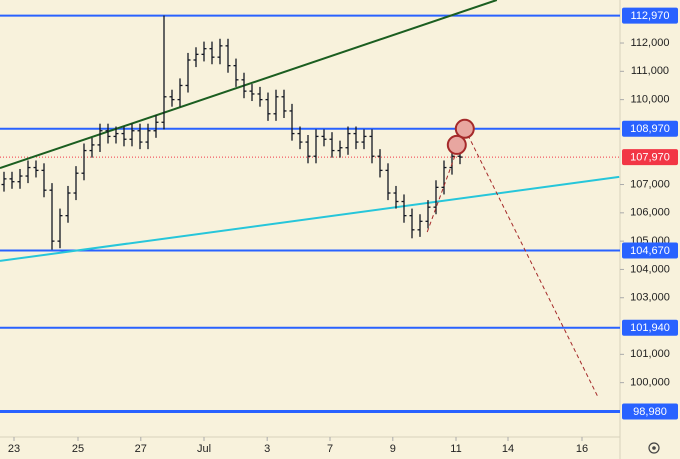  What do you see at coordinates (650, 298) in the screenshot?
I see `y-tick-label: 103,000` at bounding box center [650, 298].